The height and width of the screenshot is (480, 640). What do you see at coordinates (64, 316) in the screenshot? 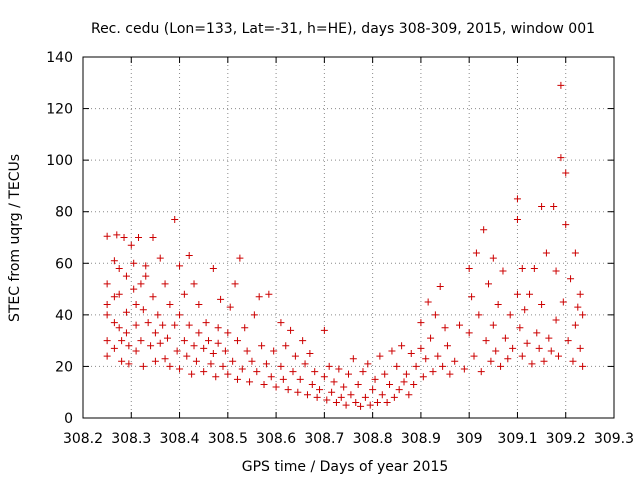
I see `y-tick-label: 40` at bounding box center [64, 316].